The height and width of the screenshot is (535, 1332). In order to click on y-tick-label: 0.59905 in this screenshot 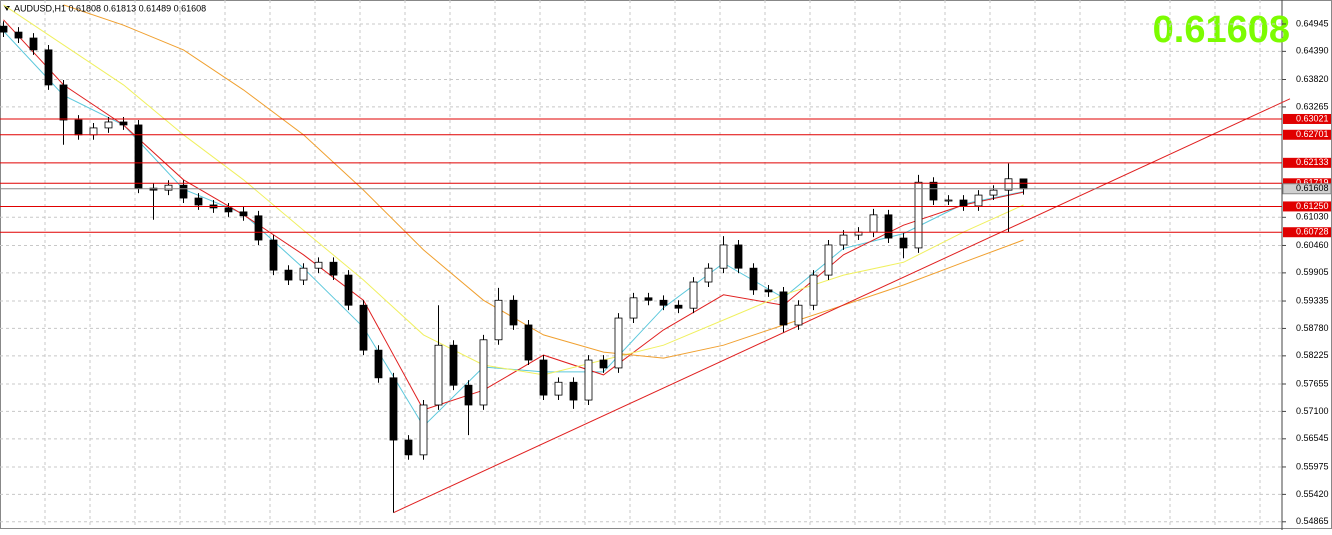, I will do `click(1312, 272)`.